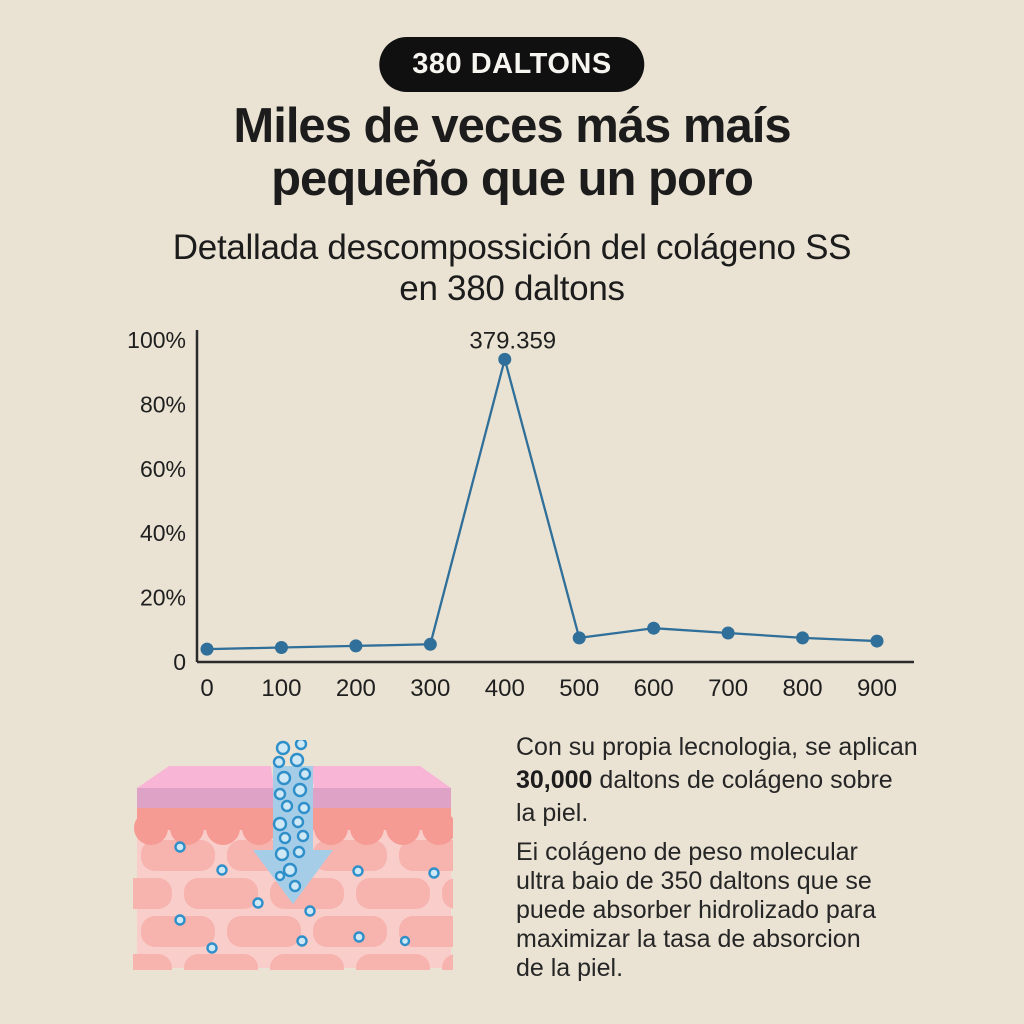  I want to click on paragraph-1-line-2: 30,000 daltons de colágeno sobre, so click(736, 780).